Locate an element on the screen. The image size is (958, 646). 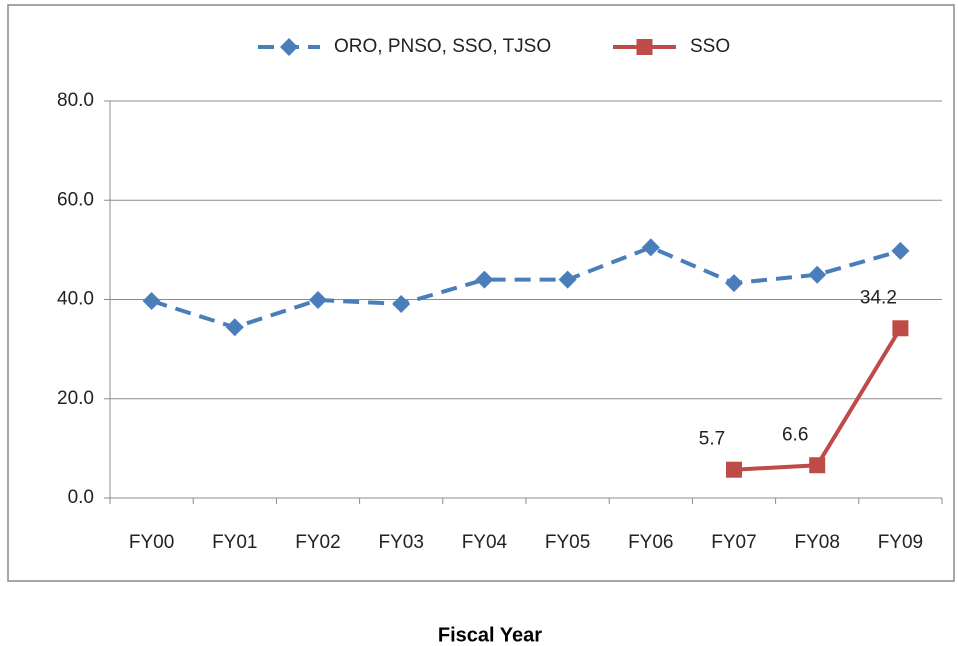
legend-label: SSO is located at coordinates (710, 46).